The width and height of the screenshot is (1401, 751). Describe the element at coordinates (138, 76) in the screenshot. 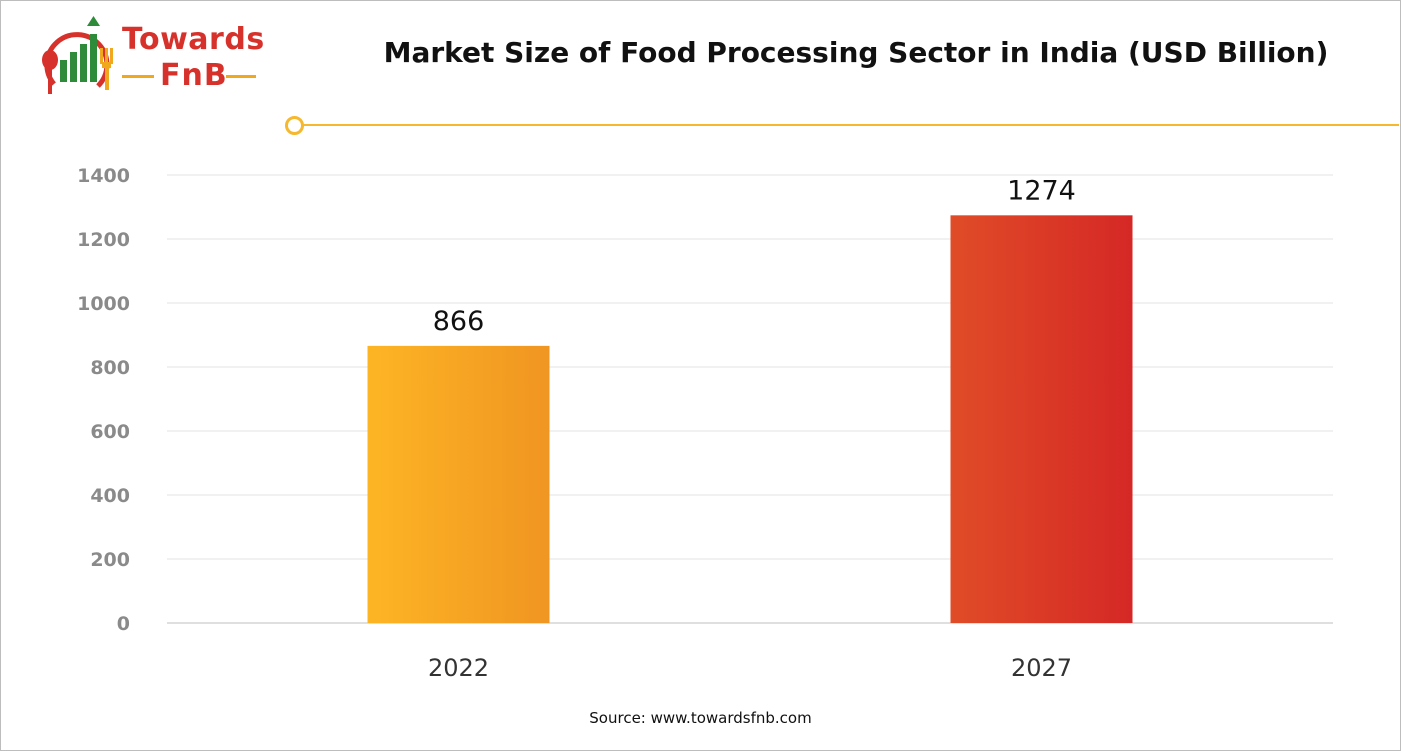

I see `brand-dash-left` at that location.